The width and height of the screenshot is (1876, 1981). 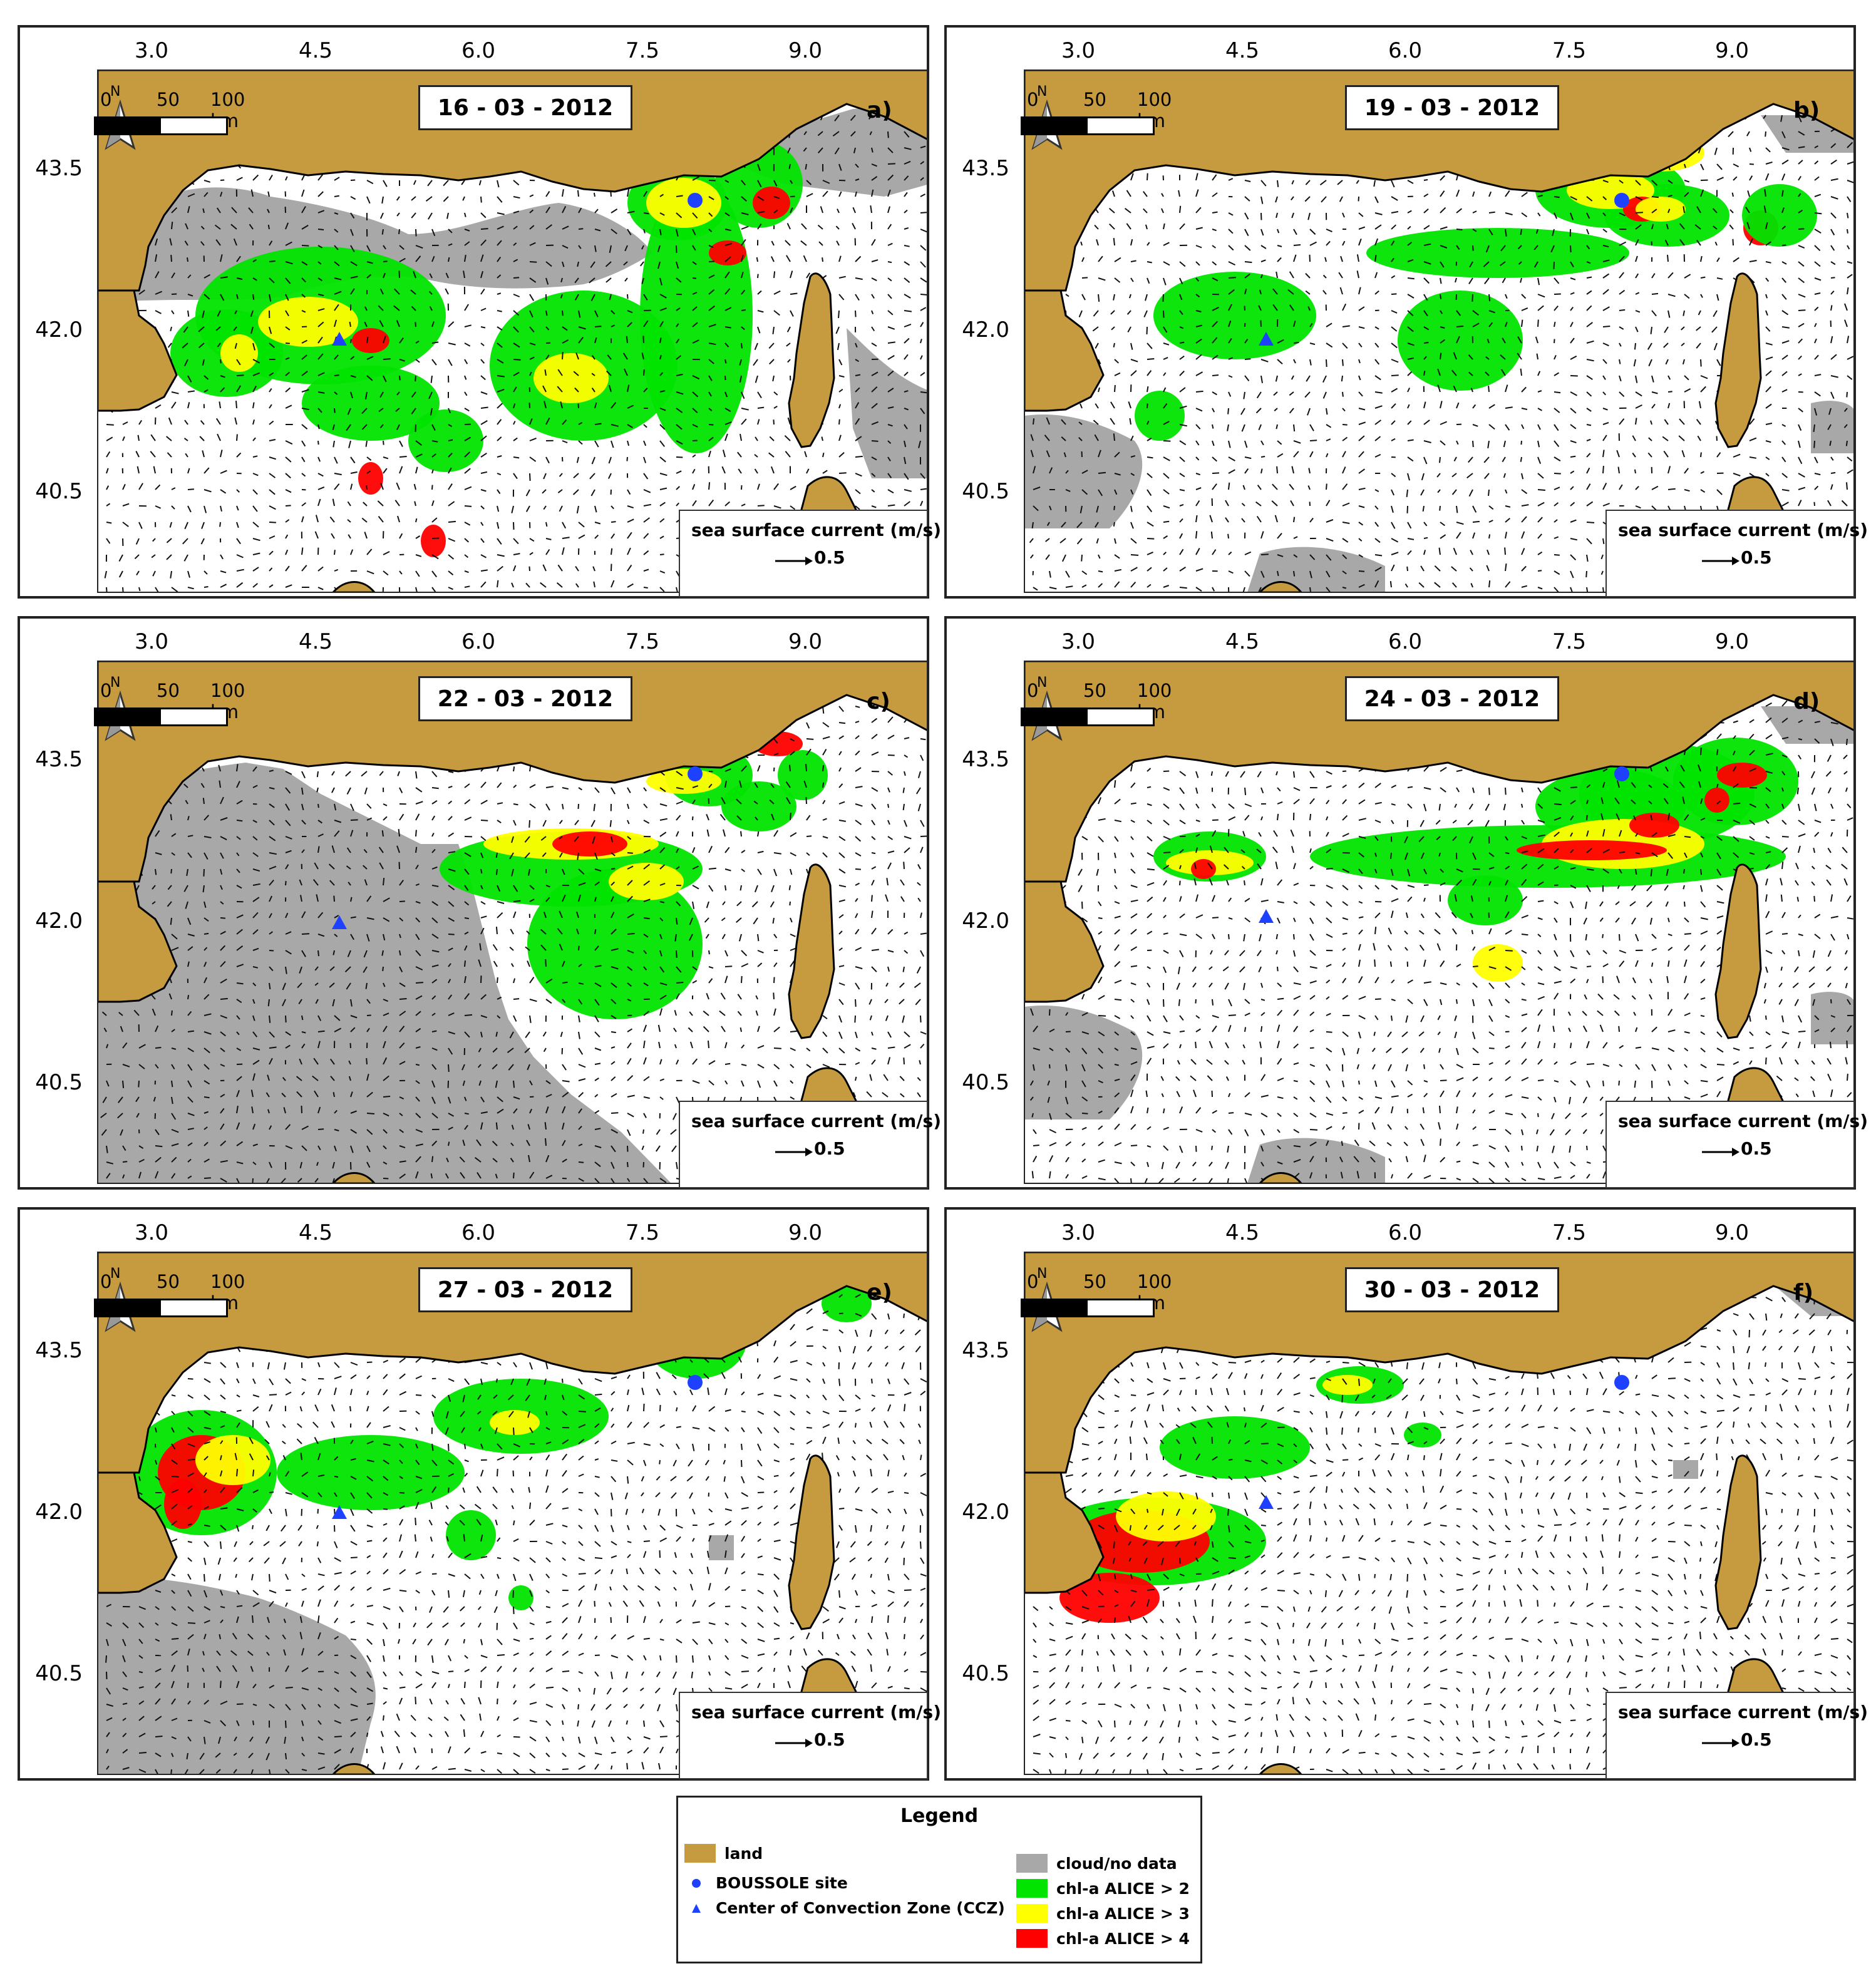 I want to click on legend-chl3-label: chl-a ALICE > 3, so click(x=1123, y=1913).